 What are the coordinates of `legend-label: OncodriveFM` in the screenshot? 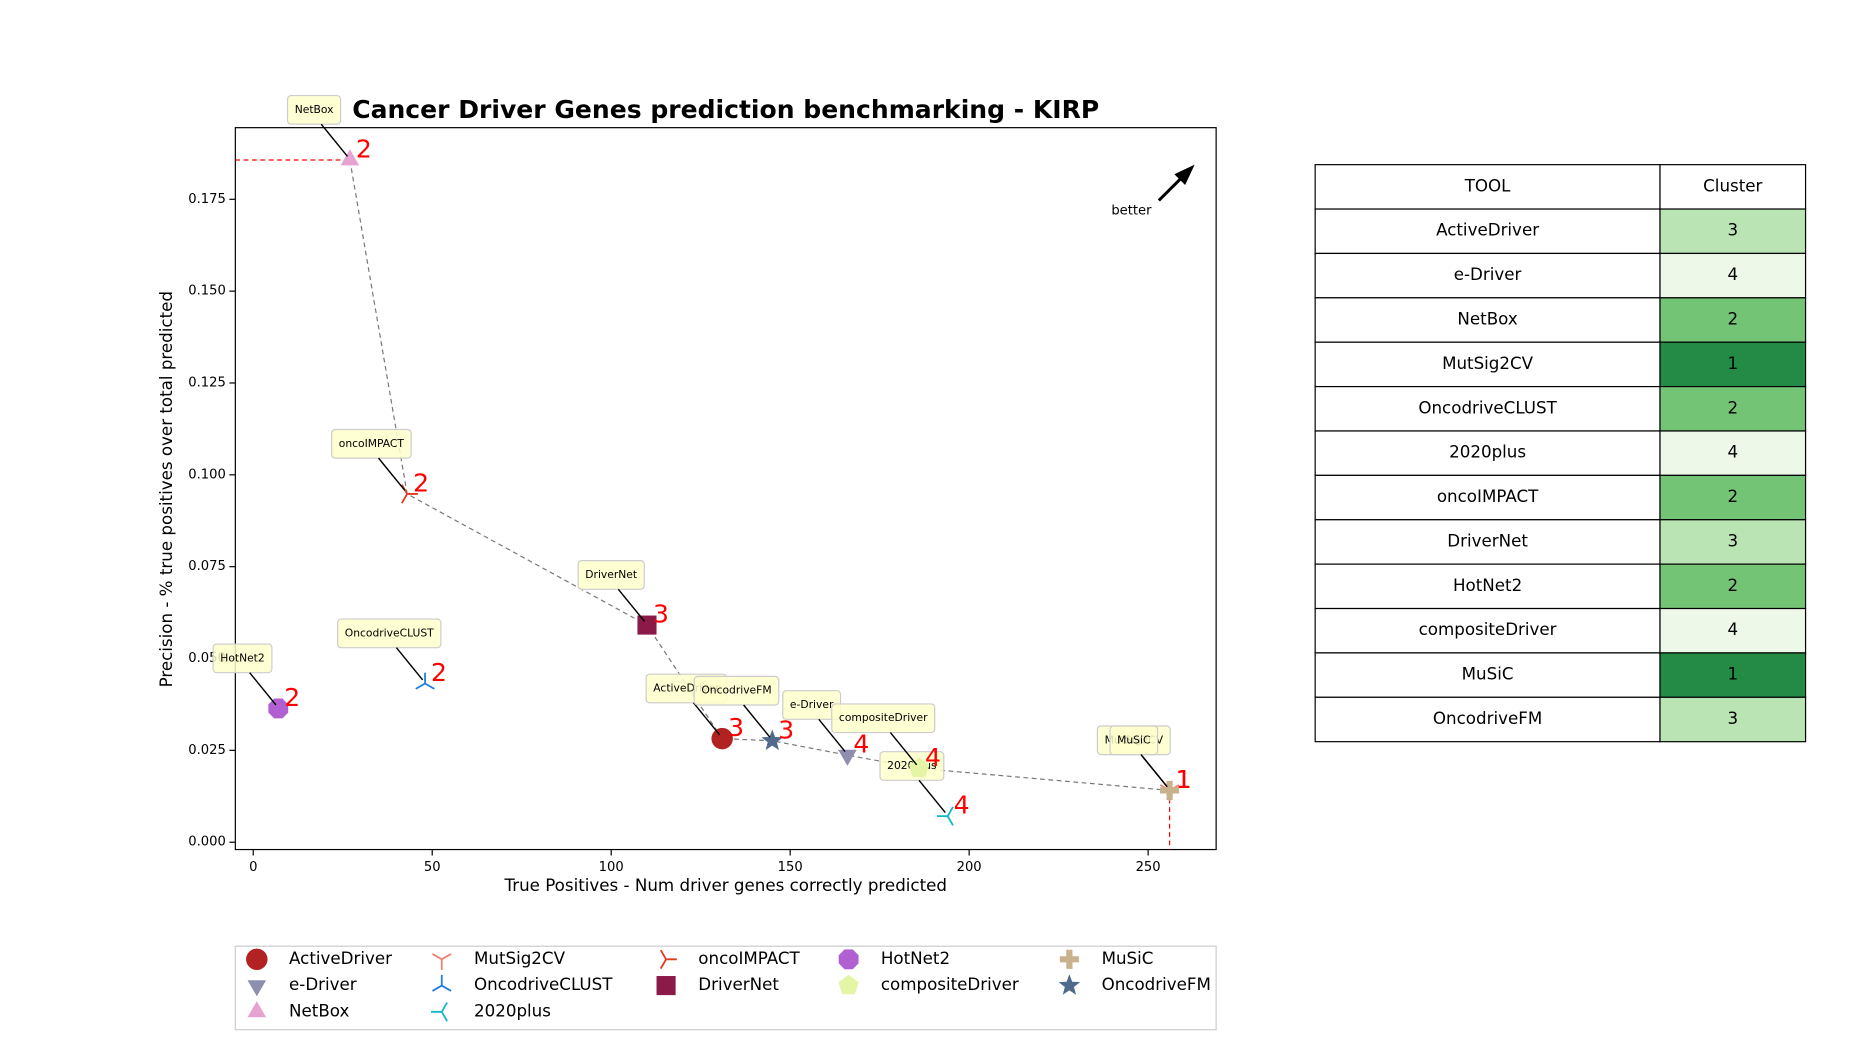 It's located at (1156, 984).